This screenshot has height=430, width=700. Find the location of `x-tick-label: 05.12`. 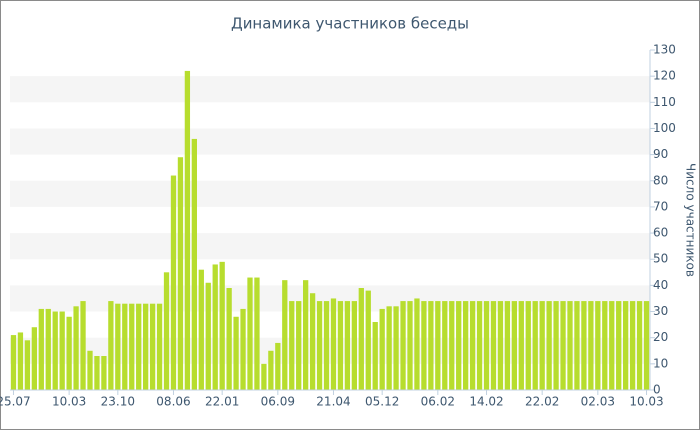

x-tick-label: 05.12 is located at coordinates (382, 402).